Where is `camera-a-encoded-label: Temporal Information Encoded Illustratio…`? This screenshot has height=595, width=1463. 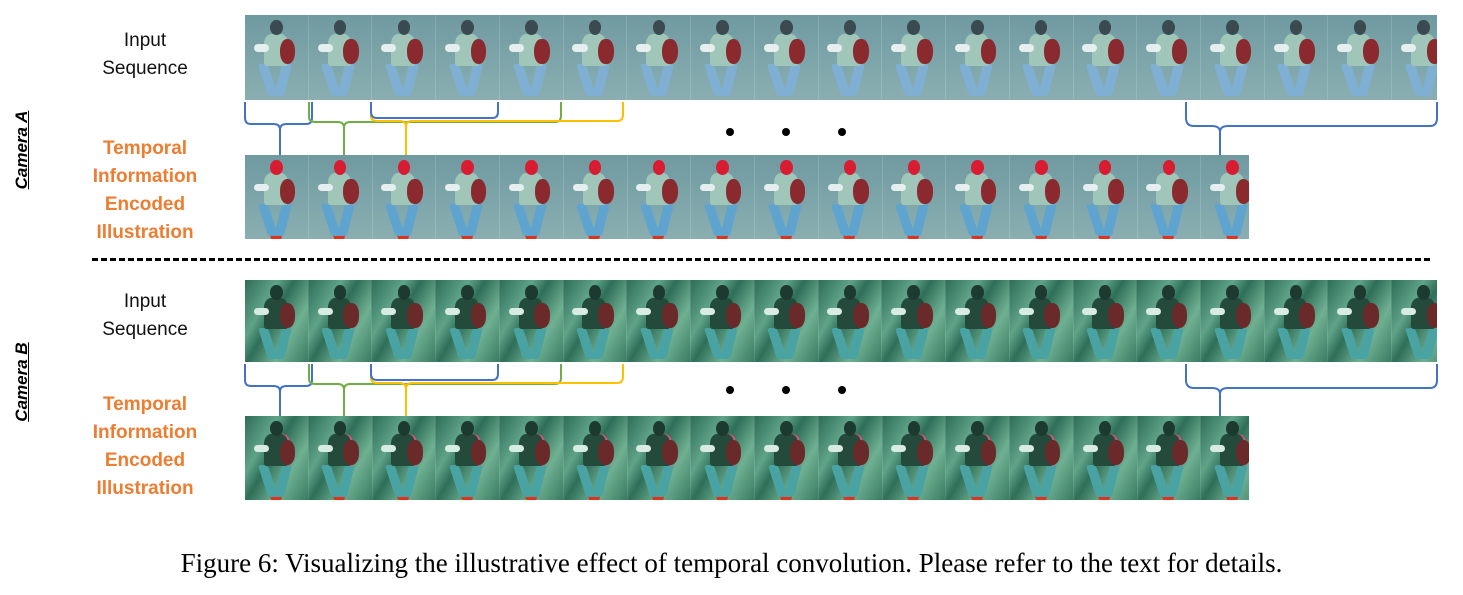 camera-a-encoded-label: Temporal Information Encoded Illustratio… is located at coordinates (145, 191).